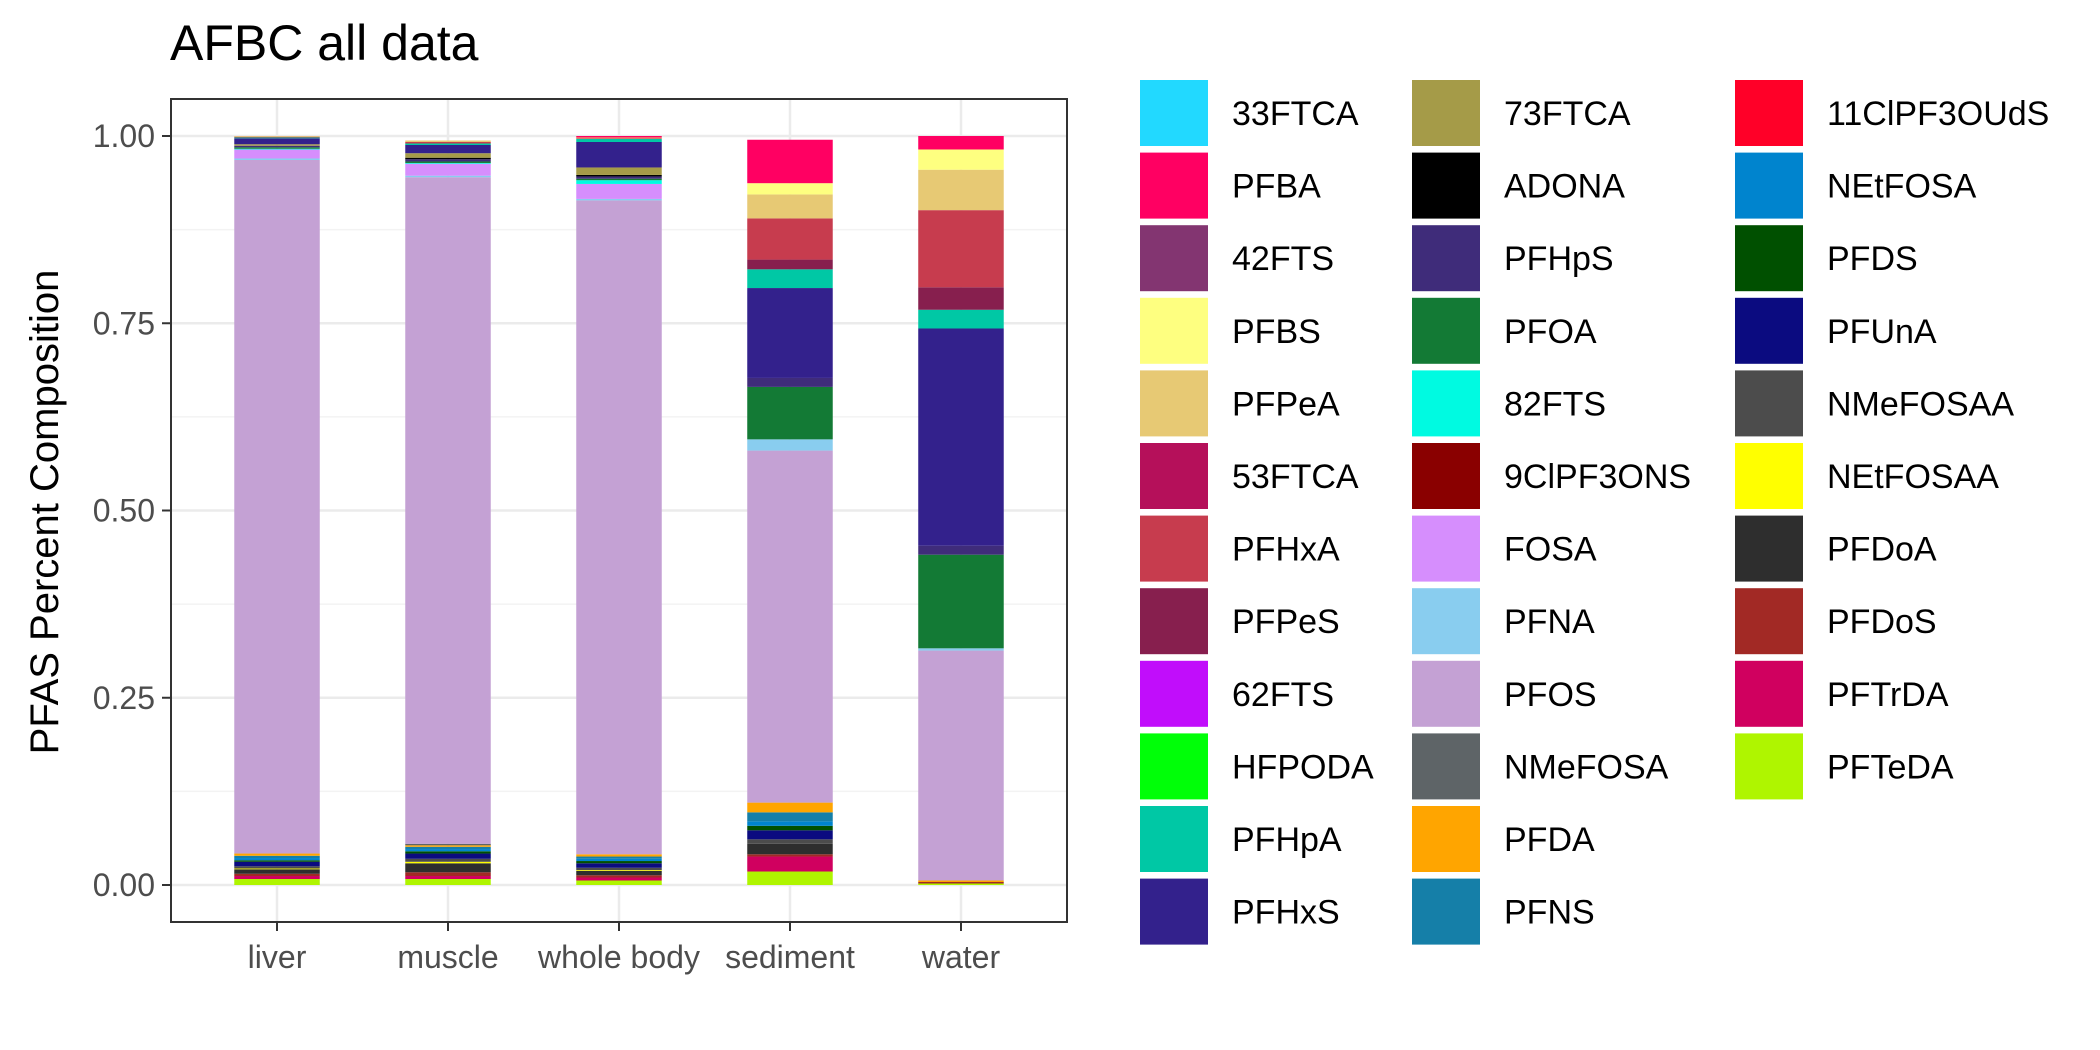  What do you see at coordinates (124, 511) in the screenshot?
I see `y-tick-label: 0.50` at bounding box center [124, 511].